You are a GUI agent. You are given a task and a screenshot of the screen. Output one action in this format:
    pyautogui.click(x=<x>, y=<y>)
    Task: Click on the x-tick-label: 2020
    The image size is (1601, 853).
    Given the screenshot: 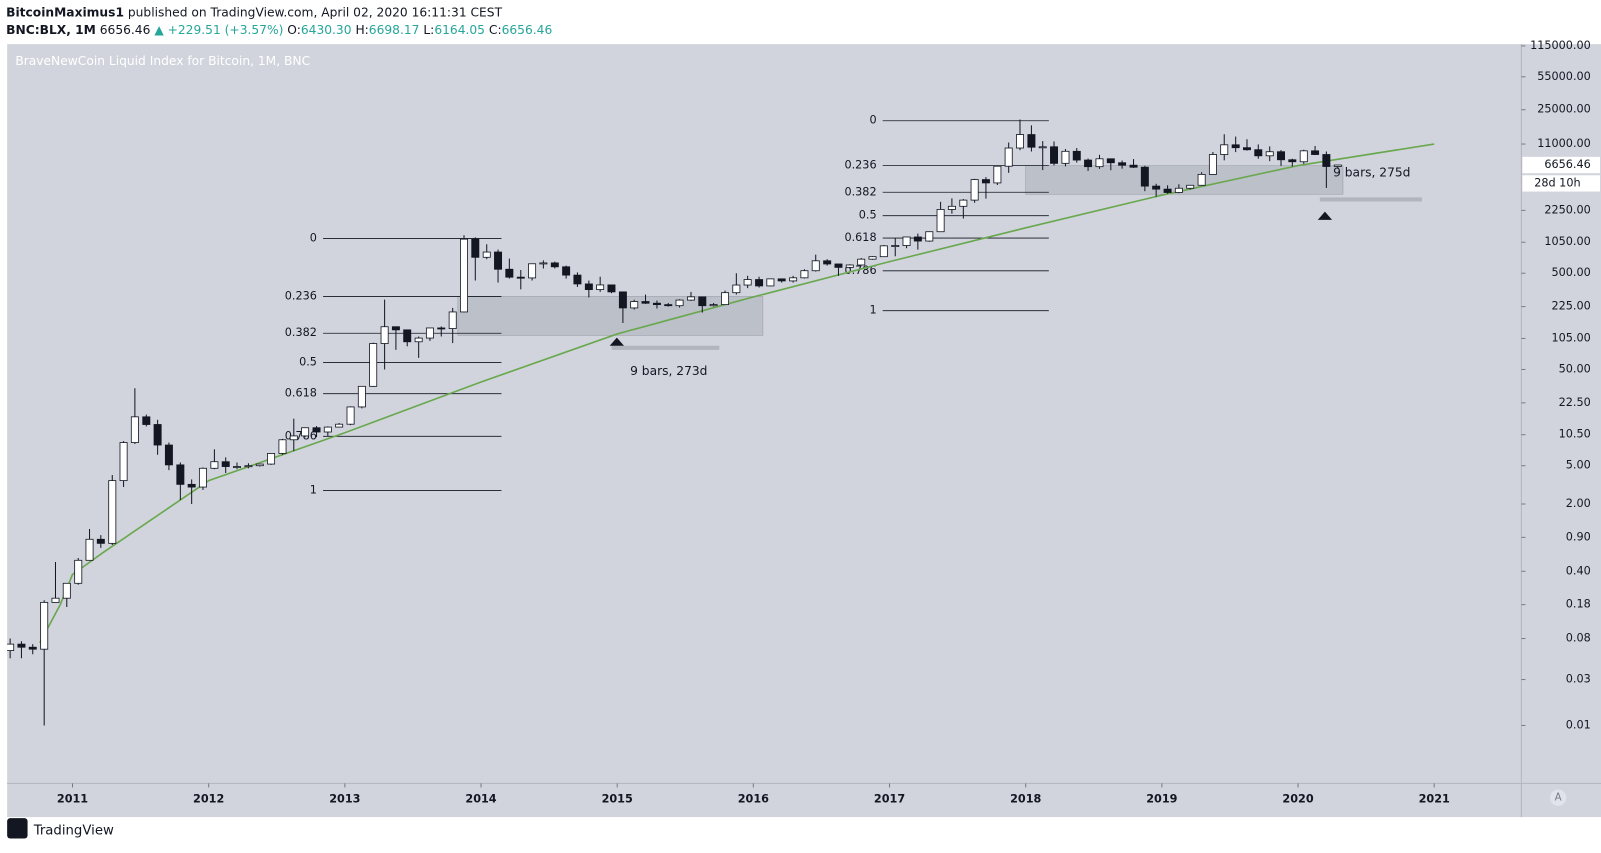 What is the action you would take?
    pyautogui.click(x=1297, y=799)
    